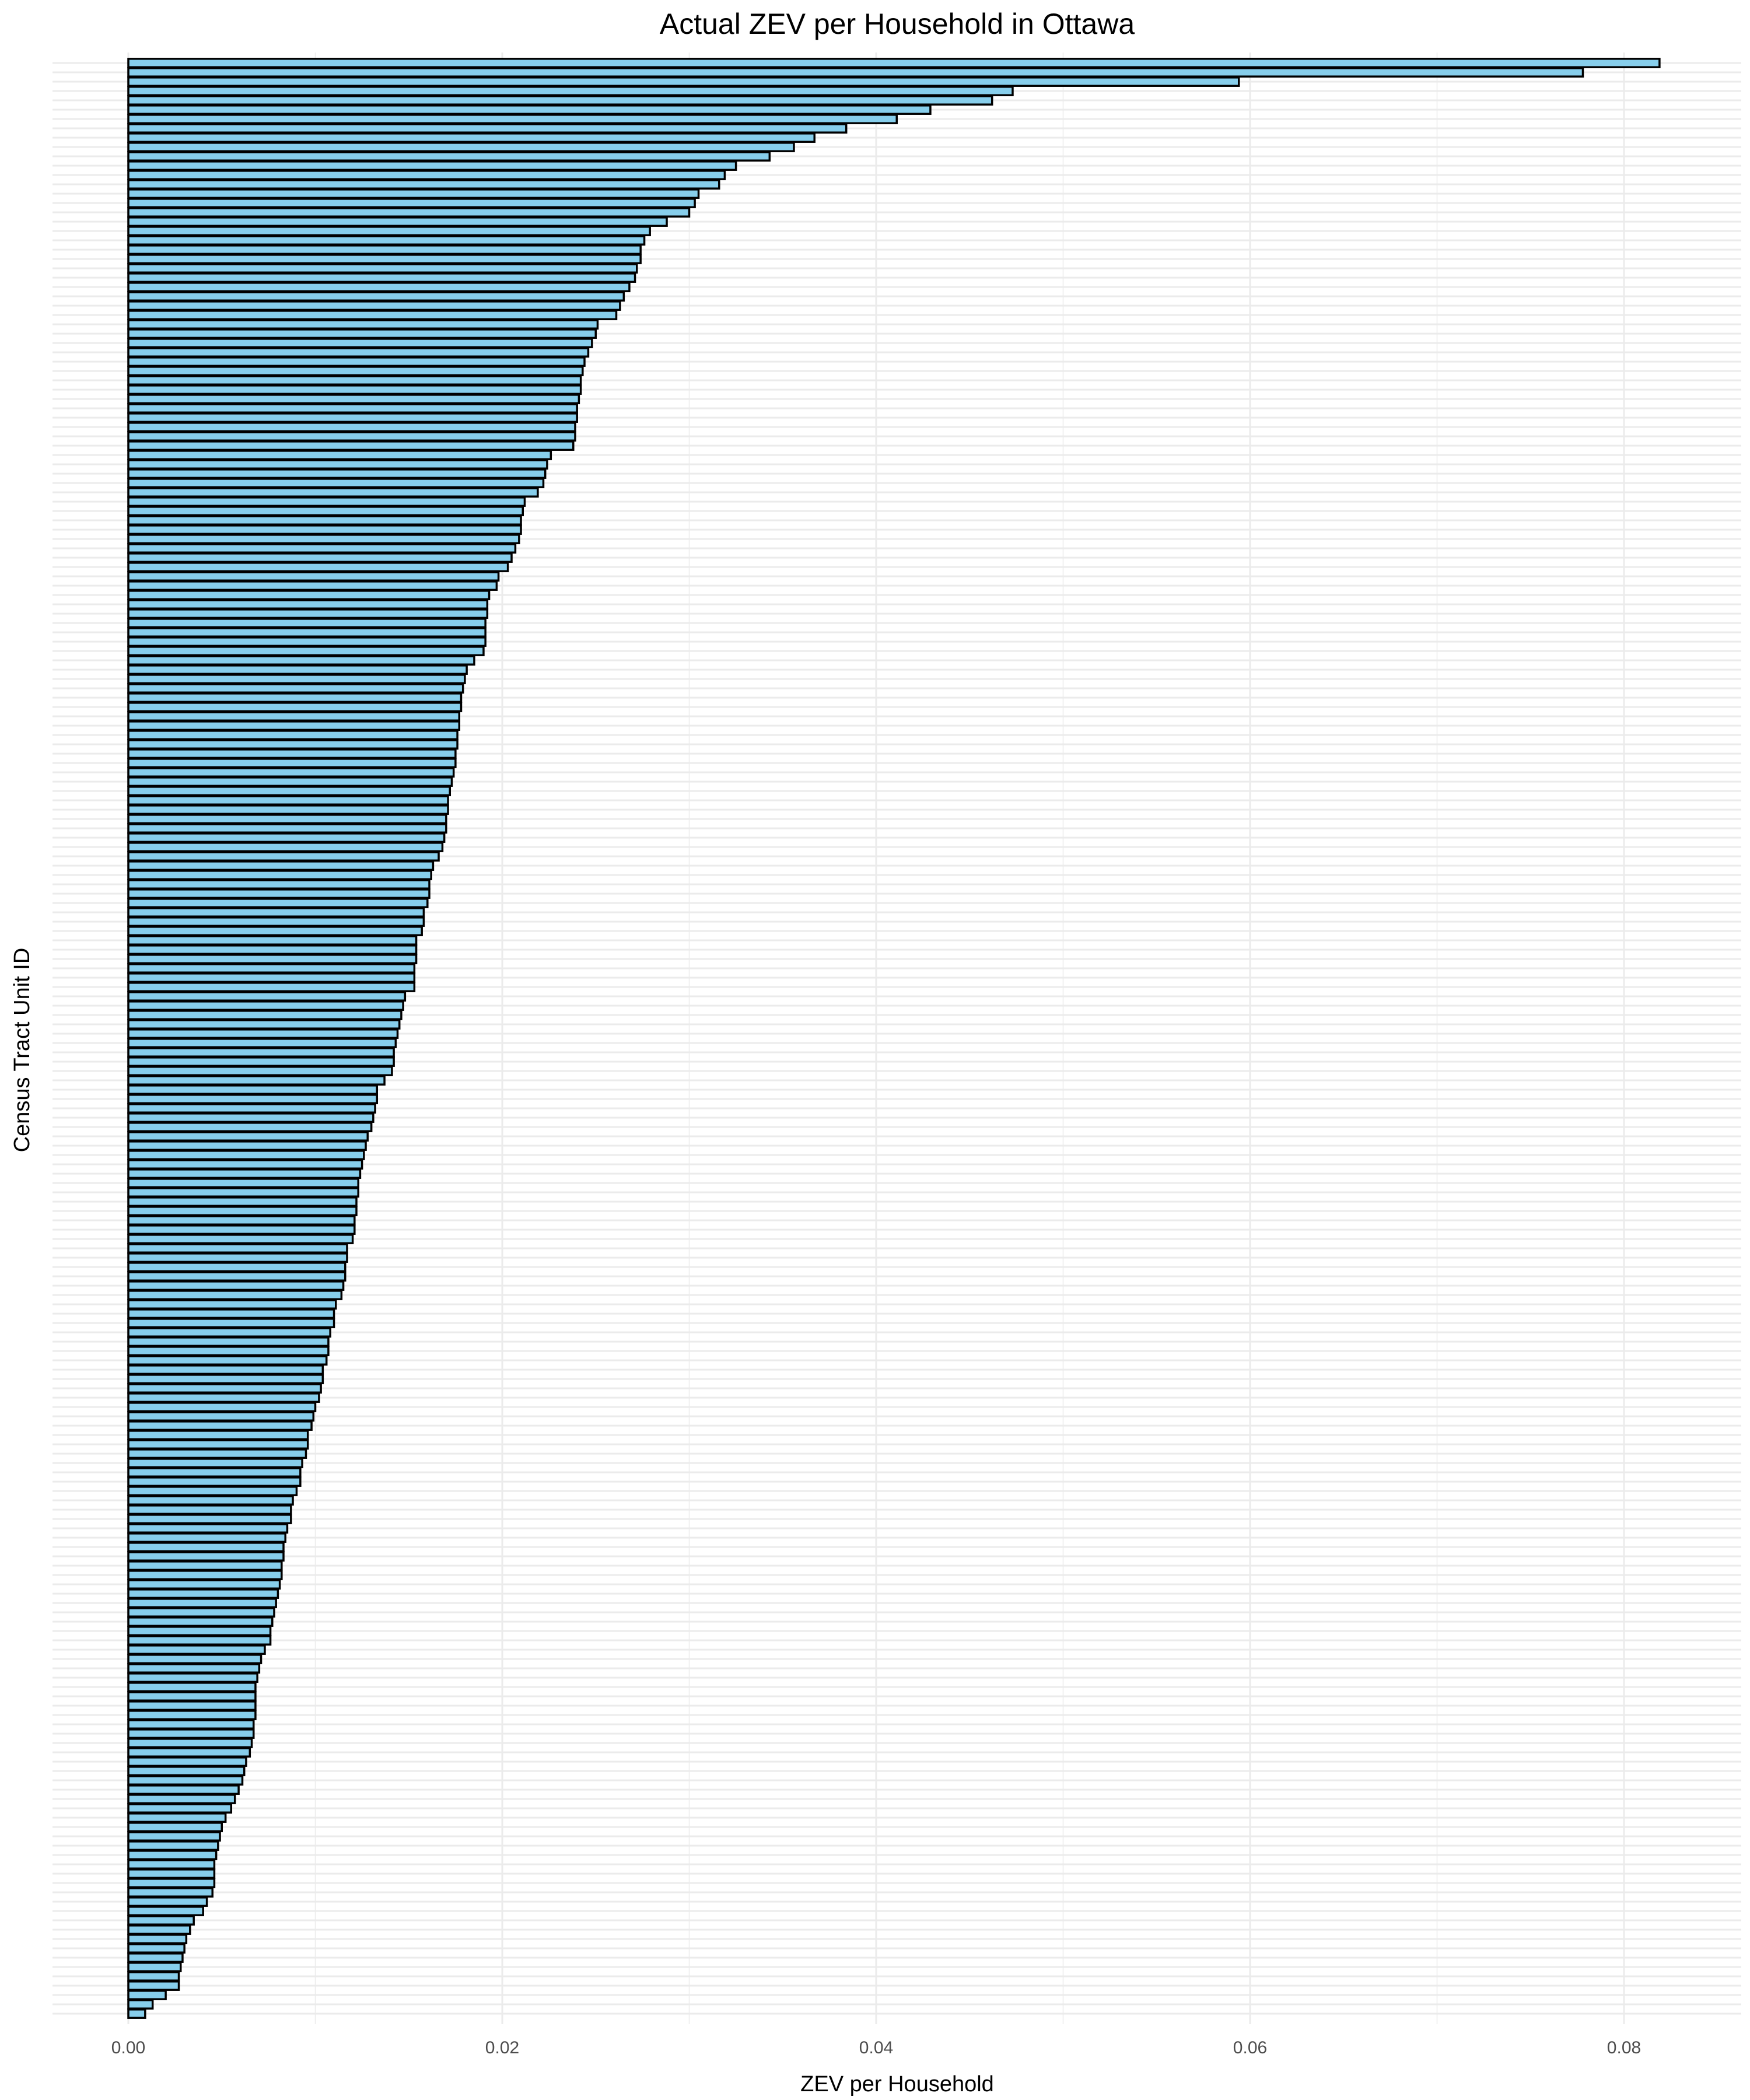  I want to click on x-tick-label: 0.06, so click(1250, 2048).